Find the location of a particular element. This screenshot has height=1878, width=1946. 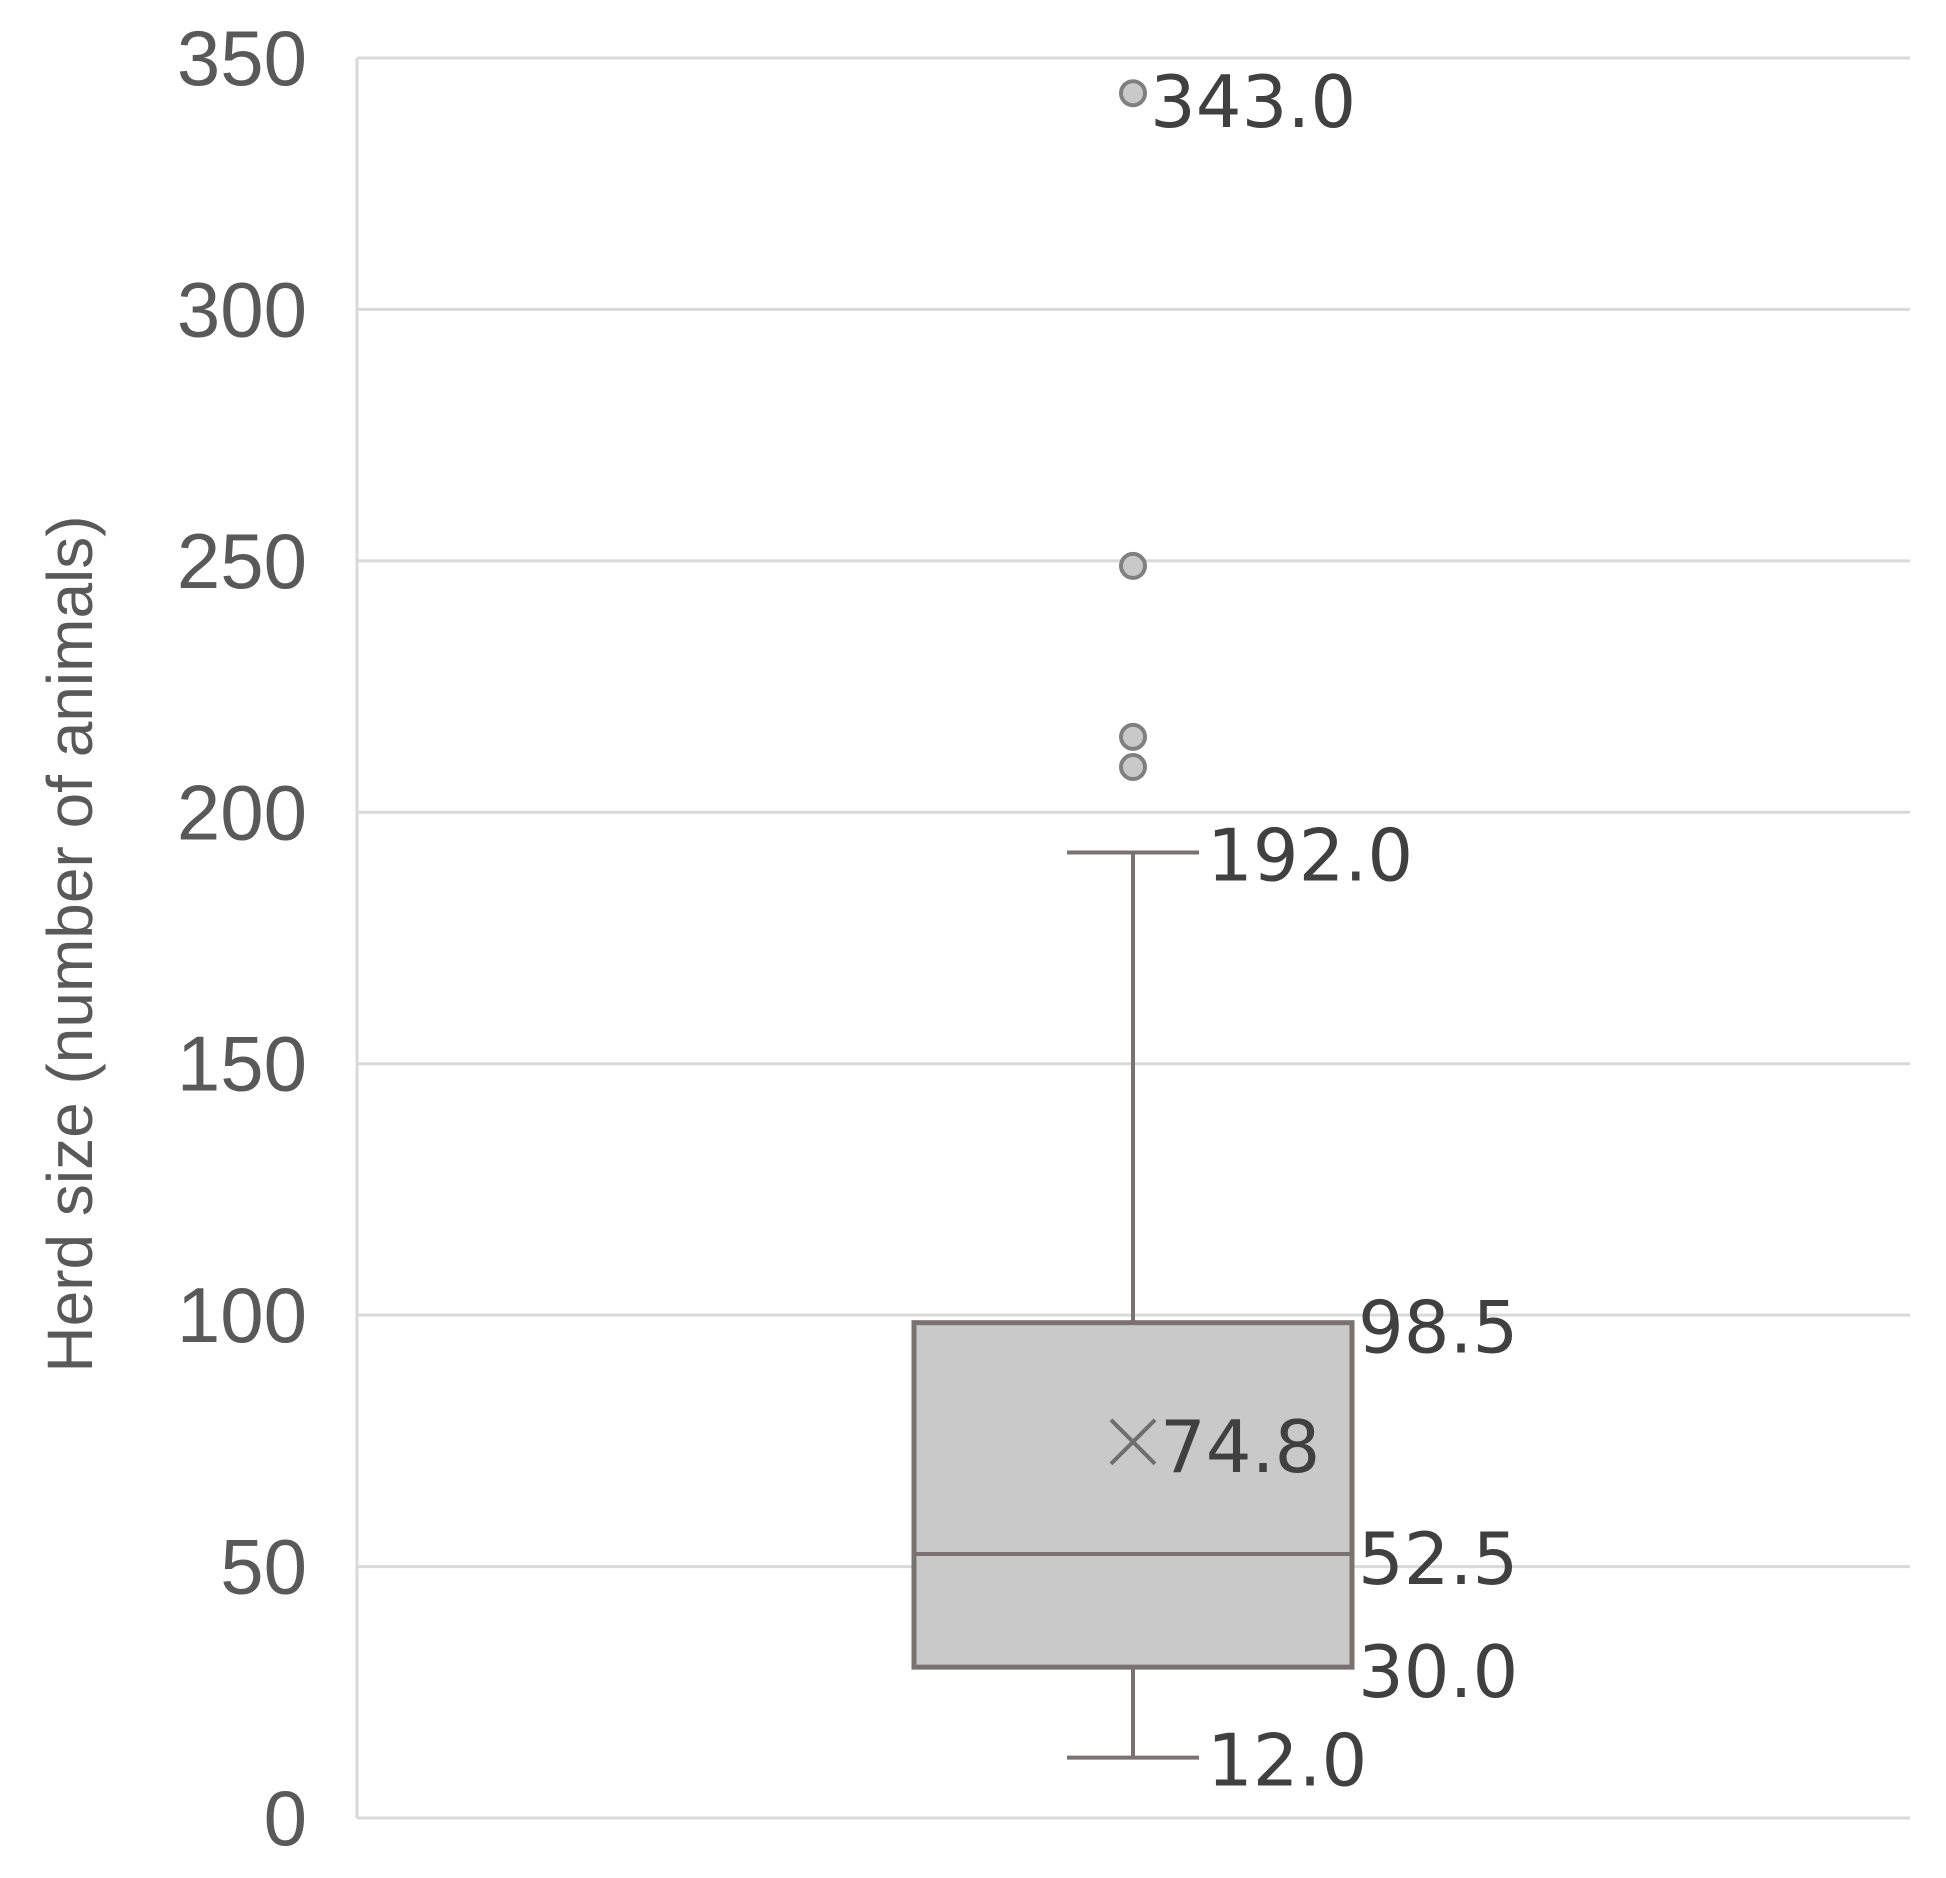

outlier-max-label: 343.0 is located at coordinates (1253, 102).